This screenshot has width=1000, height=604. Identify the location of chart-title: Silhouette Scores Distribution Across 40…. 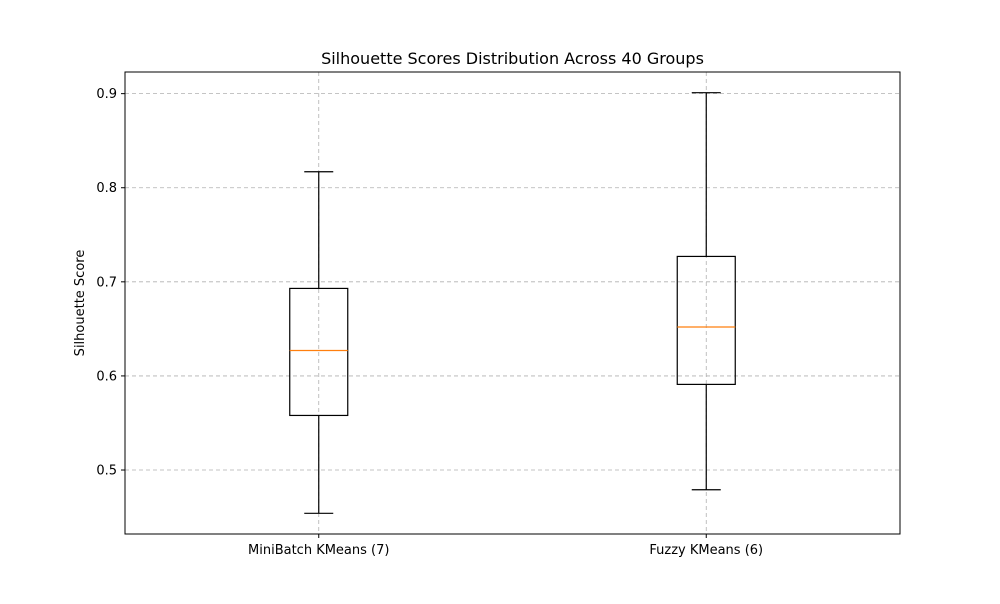
(512, 58).